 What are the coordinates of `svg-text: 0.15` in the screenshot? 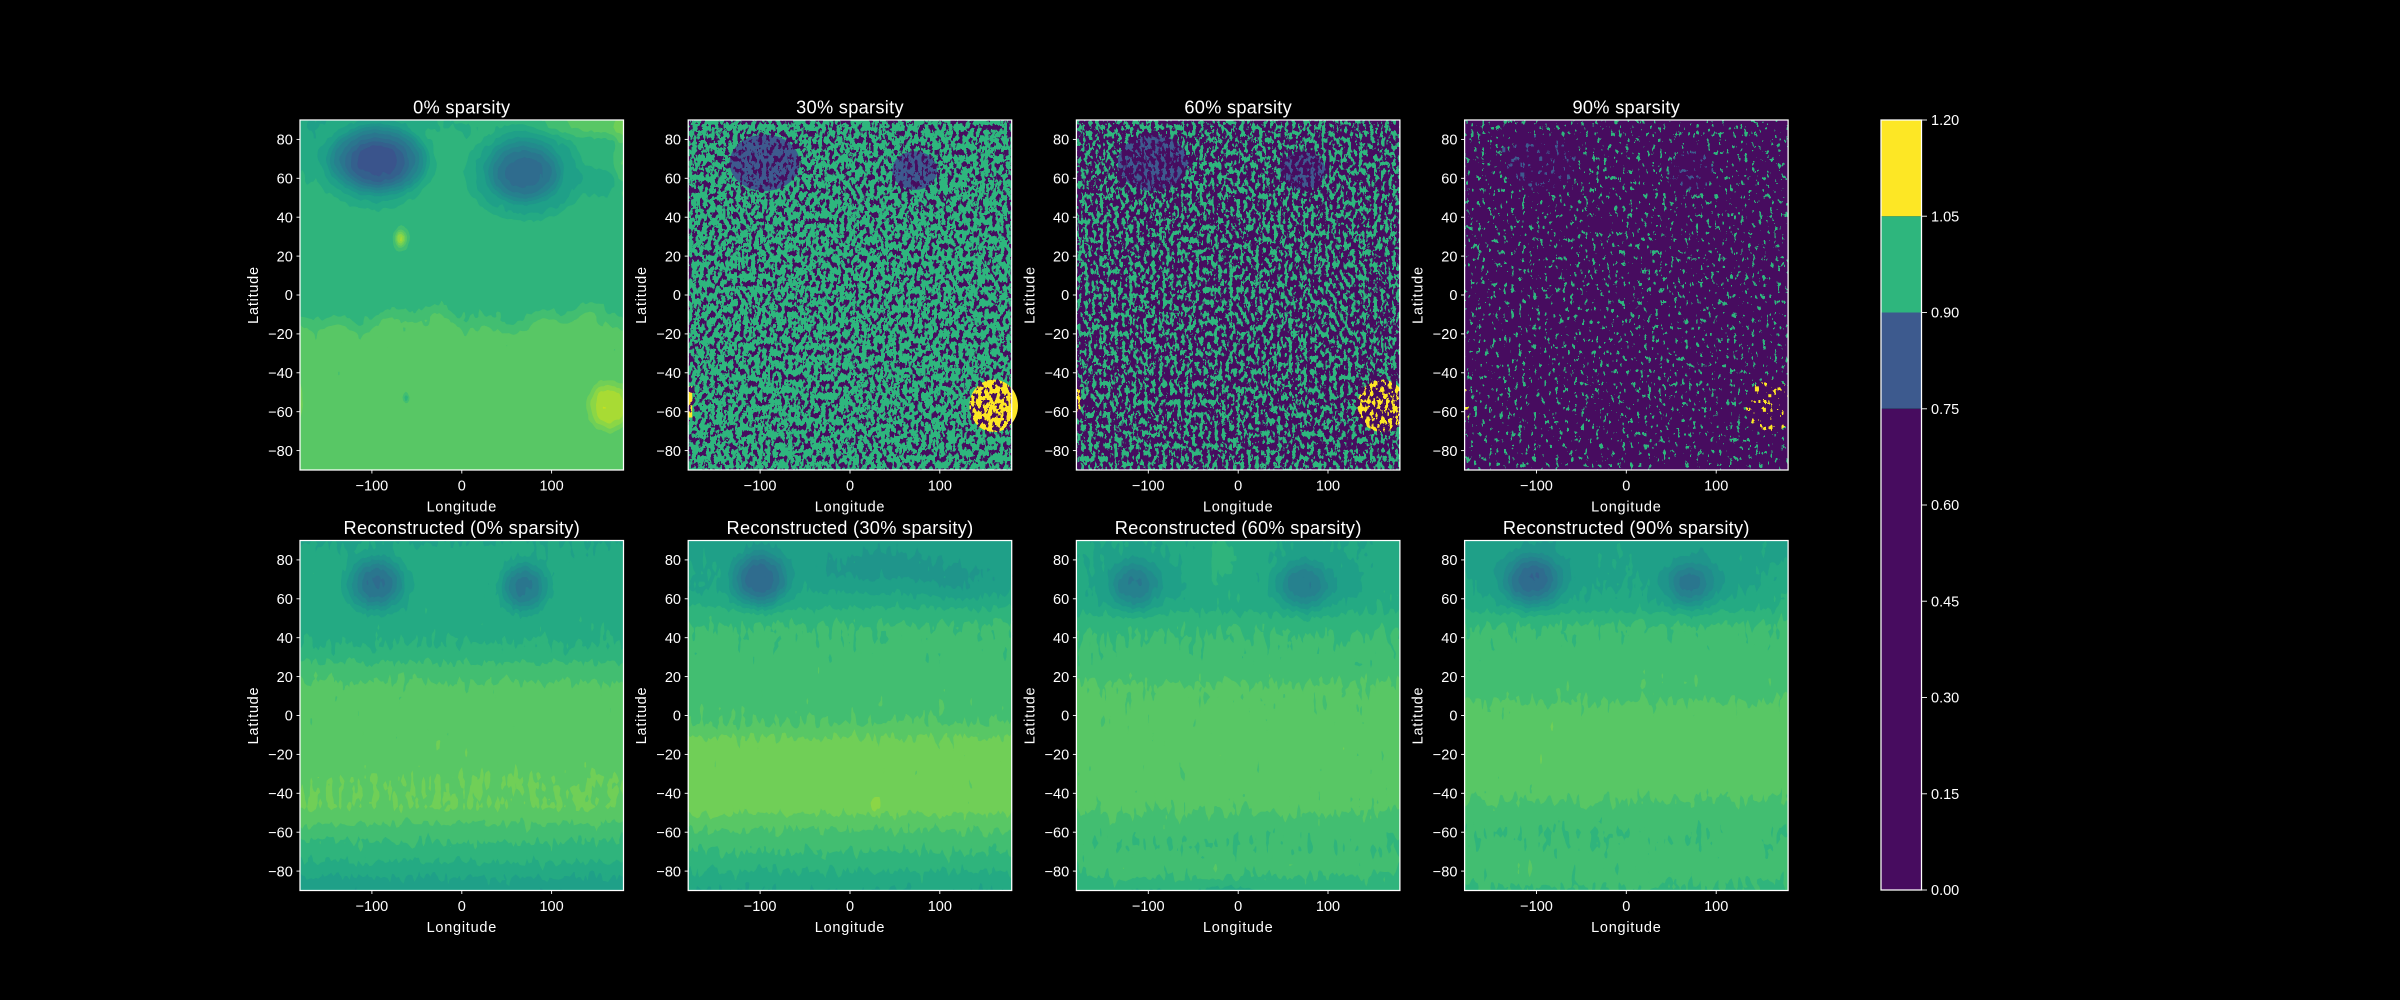 It's located at (1945, 795).